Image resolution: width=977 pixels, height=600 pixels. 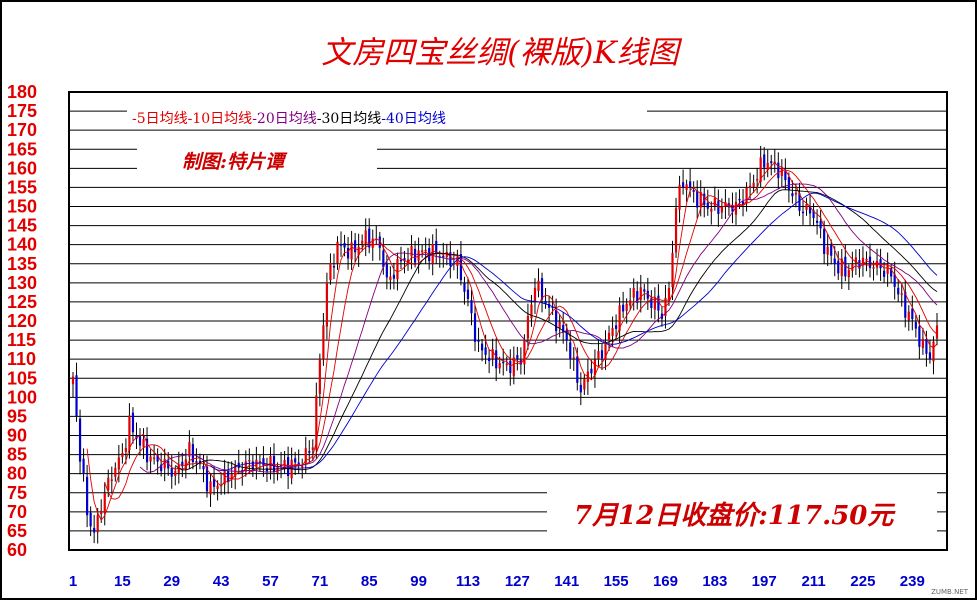 I want to click on y-tick-label: 110, so click(x=21, y=359).